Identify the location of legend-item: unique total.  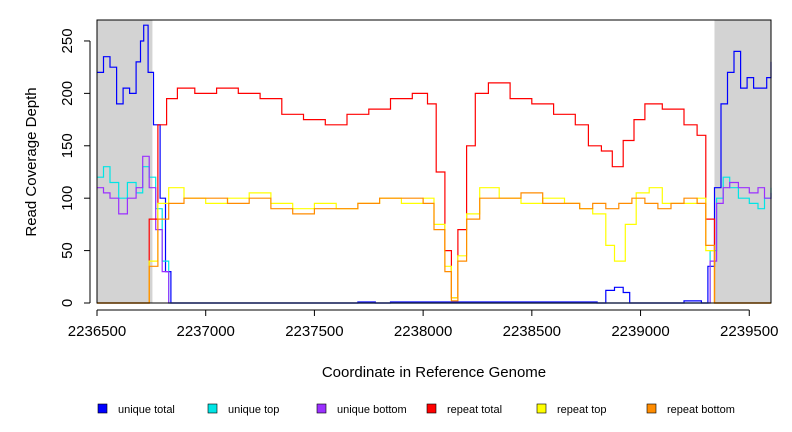
(136, 409).